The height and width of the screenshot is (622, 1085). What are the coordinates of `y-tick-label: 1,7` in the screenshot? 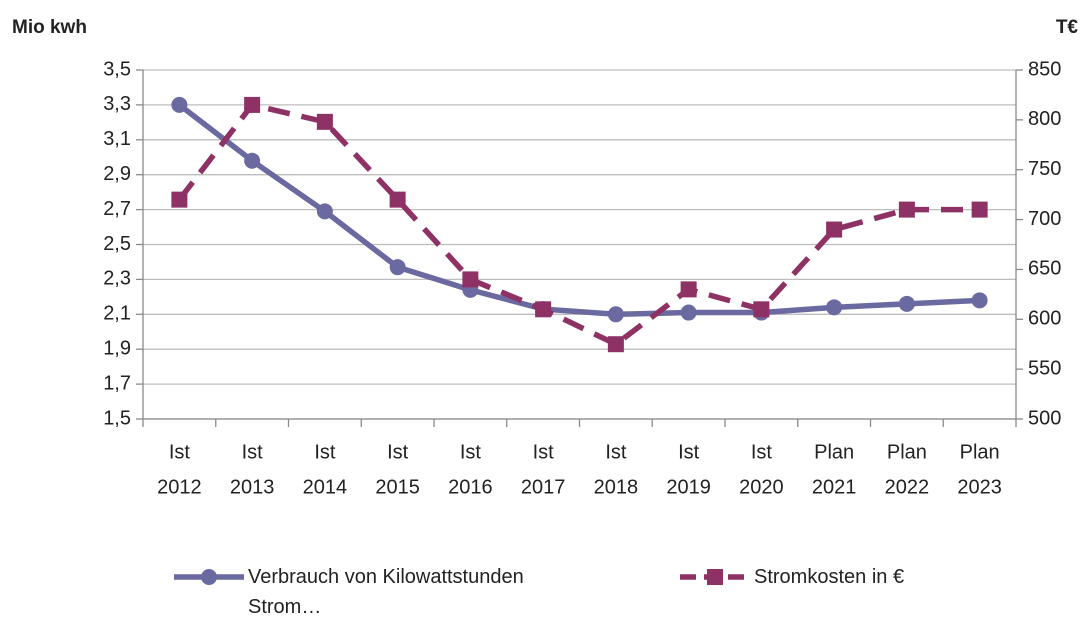 It's located at (117, 383).